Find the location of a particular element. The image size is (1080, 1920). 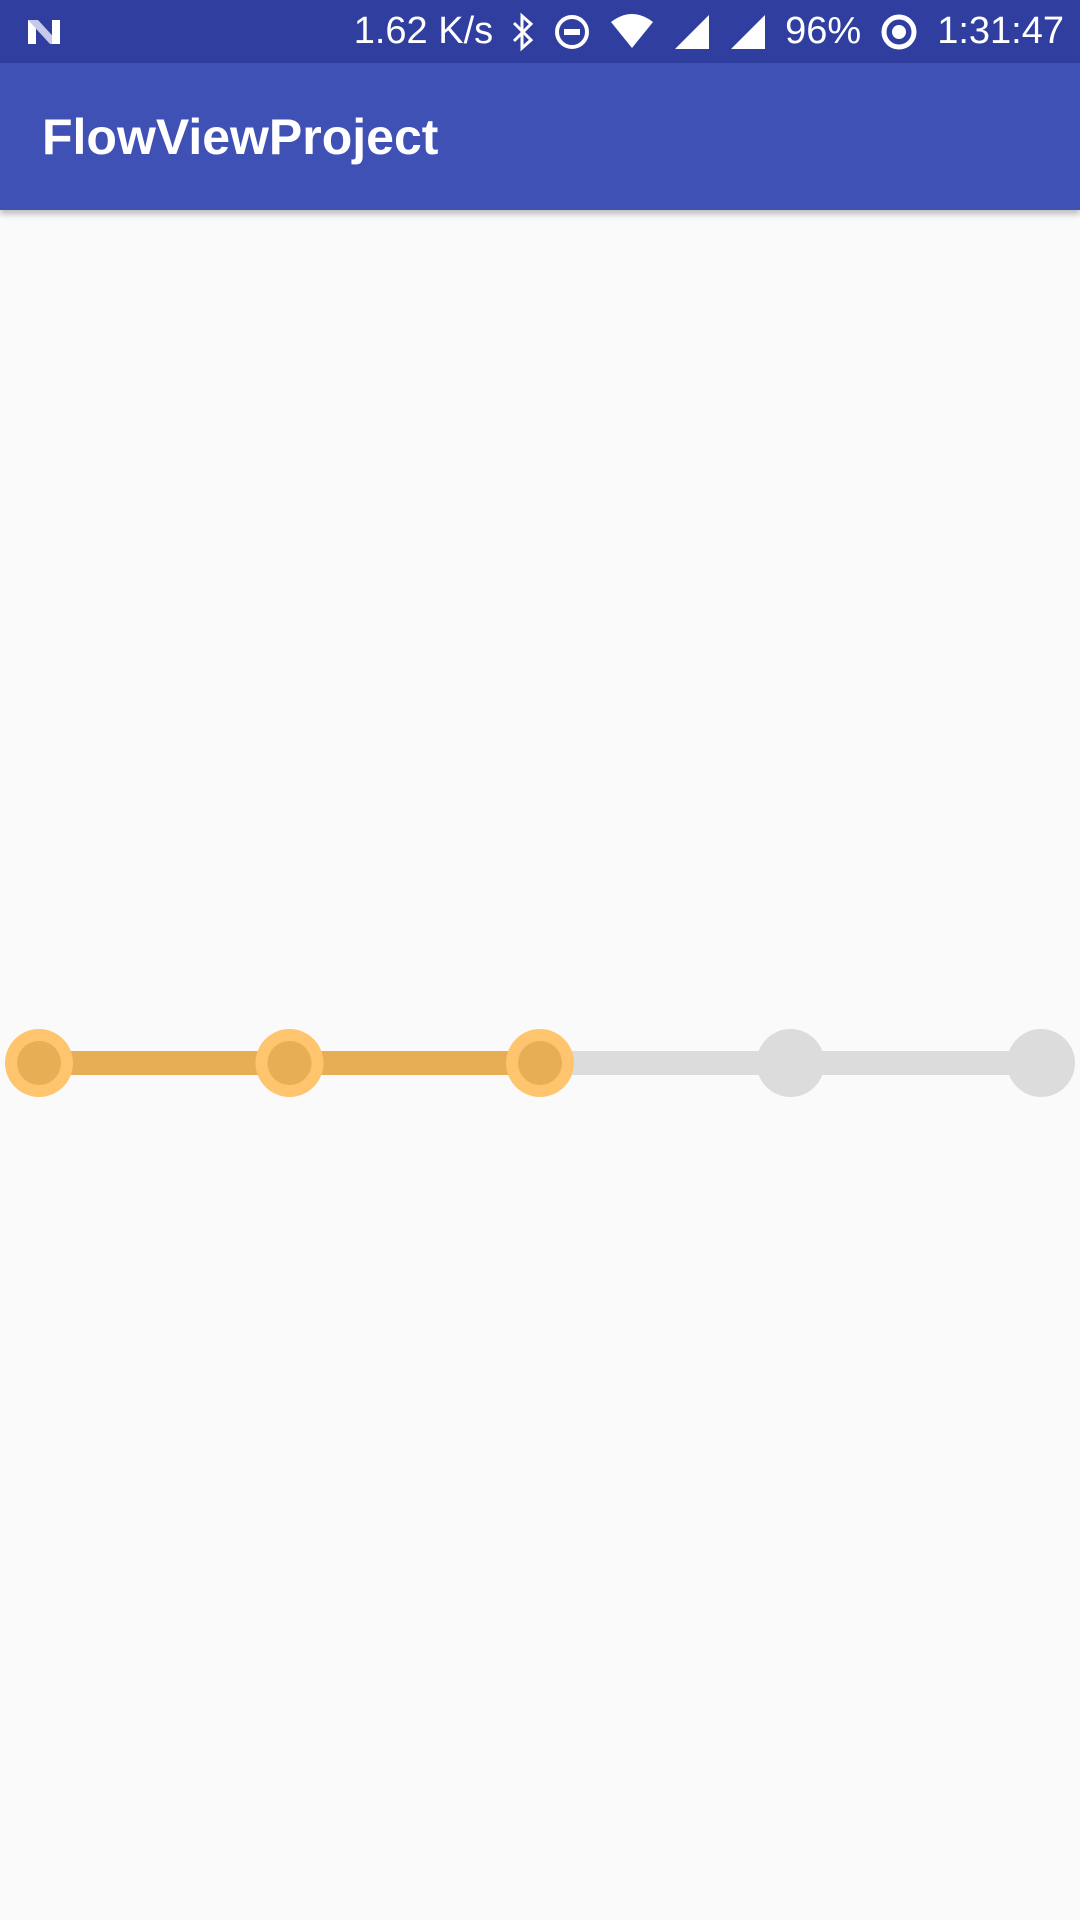

do-not-disturb-icon is located at coordinates (572, 32).